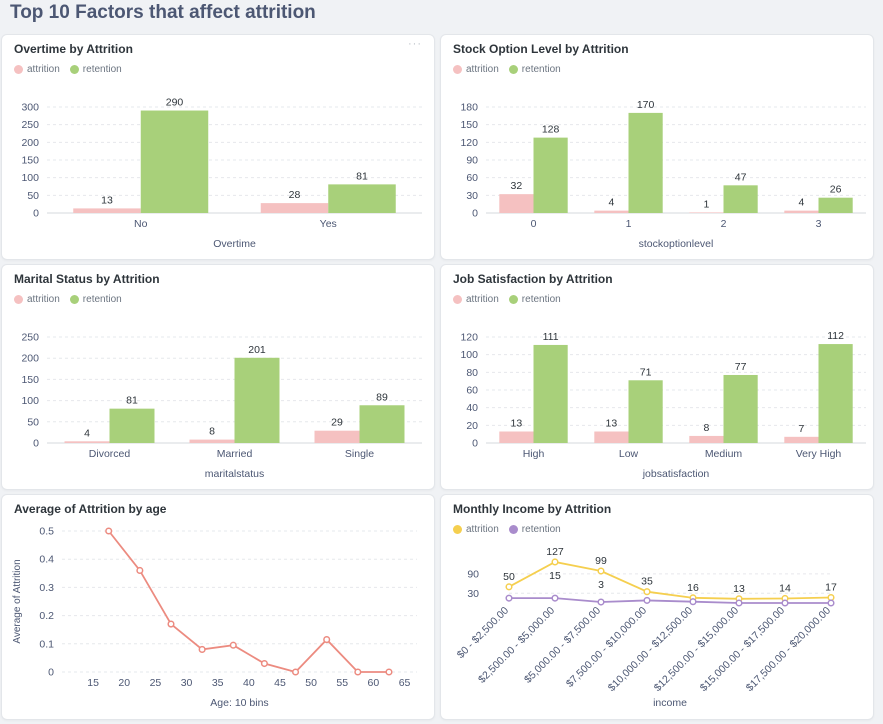 The image size is (883, 724). I want to click on series-line-retention, so click(670, 600).